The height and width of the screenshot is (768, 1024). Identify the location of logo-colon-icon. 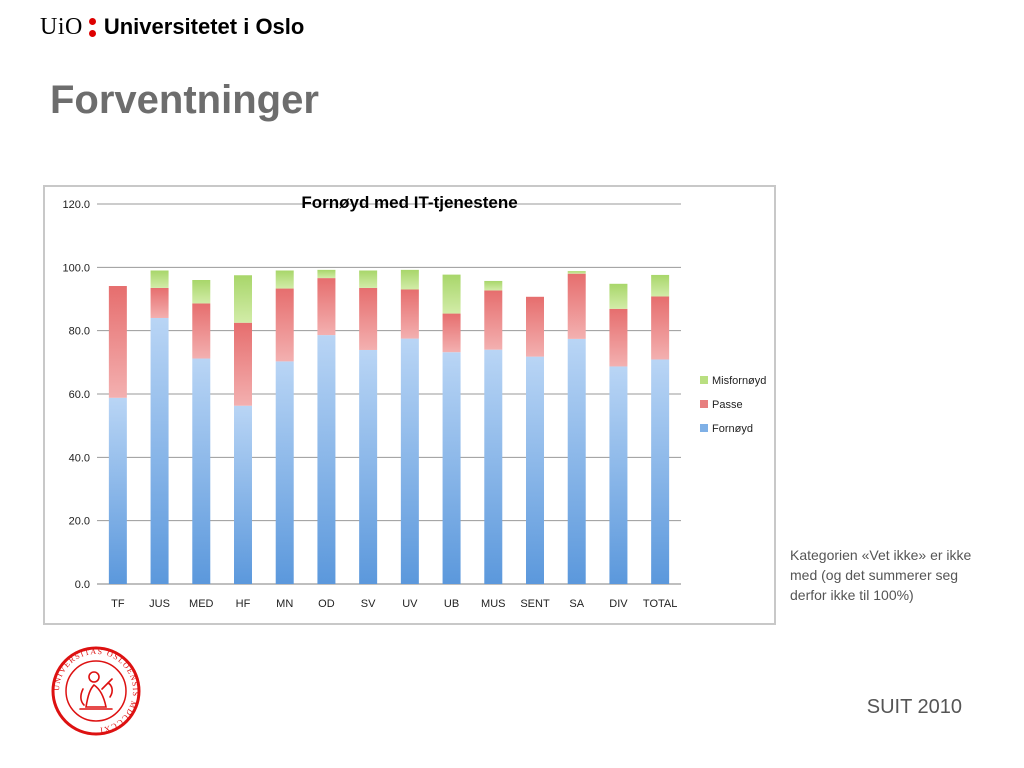
(92, 27).